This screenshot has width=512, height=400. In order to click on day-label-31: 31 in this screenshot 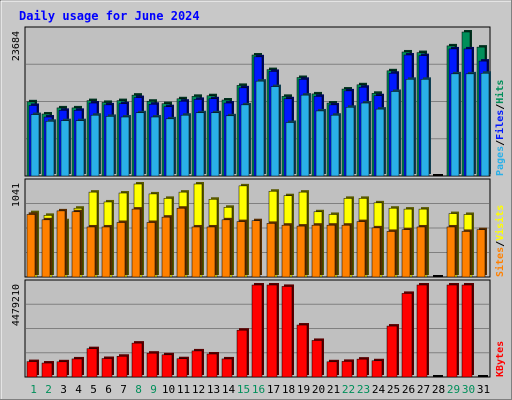, I will do `click(483, 389)`.